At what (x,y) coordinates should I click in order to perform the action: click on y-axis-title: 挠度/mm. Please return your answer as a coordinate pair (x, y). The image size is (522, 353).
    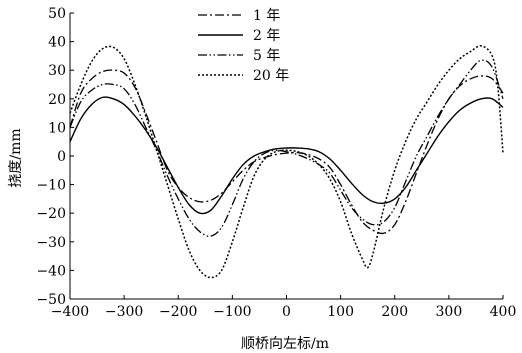
    Looking at the image, I should click on (16, 157).